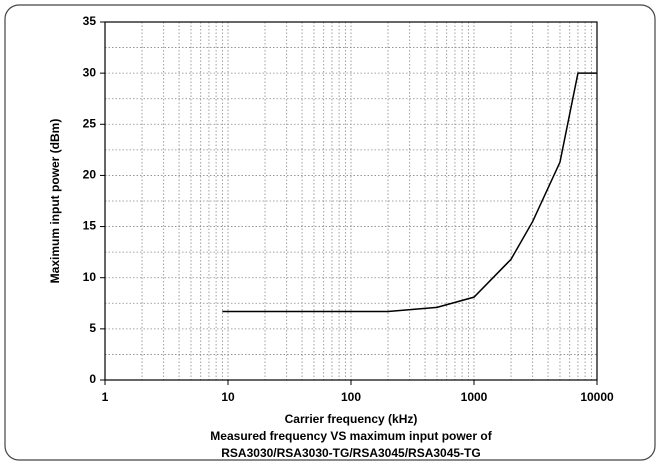  I want to click on x-tick-label: 10000, so click(597, 397).